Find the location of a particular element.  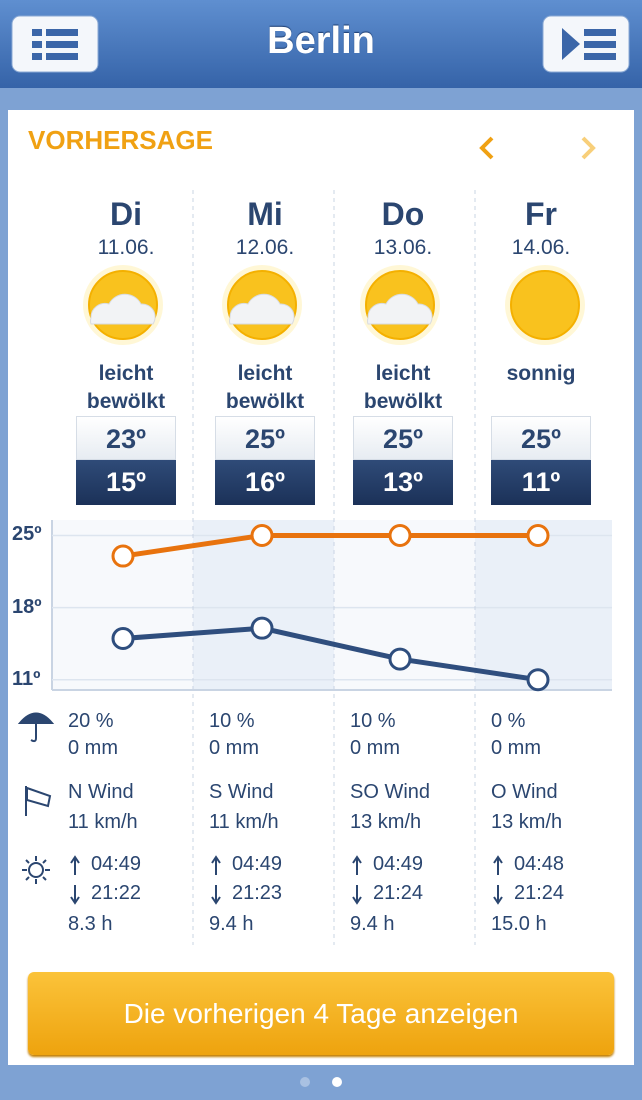

precip-chance: 20 % is located at coordinates (91, 721).